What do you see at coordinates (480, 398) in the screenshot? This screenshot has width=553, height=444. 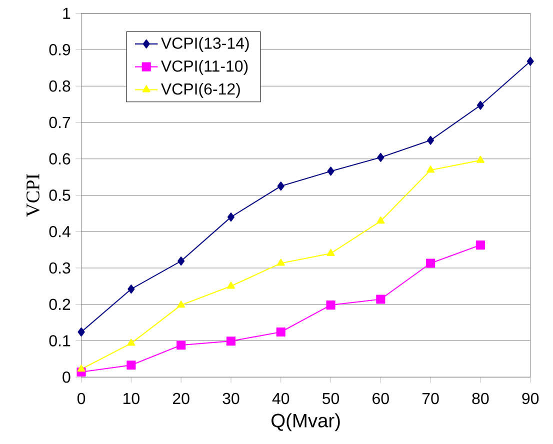 I see `x-tick-label: 80` at bounding box center [480, 398].